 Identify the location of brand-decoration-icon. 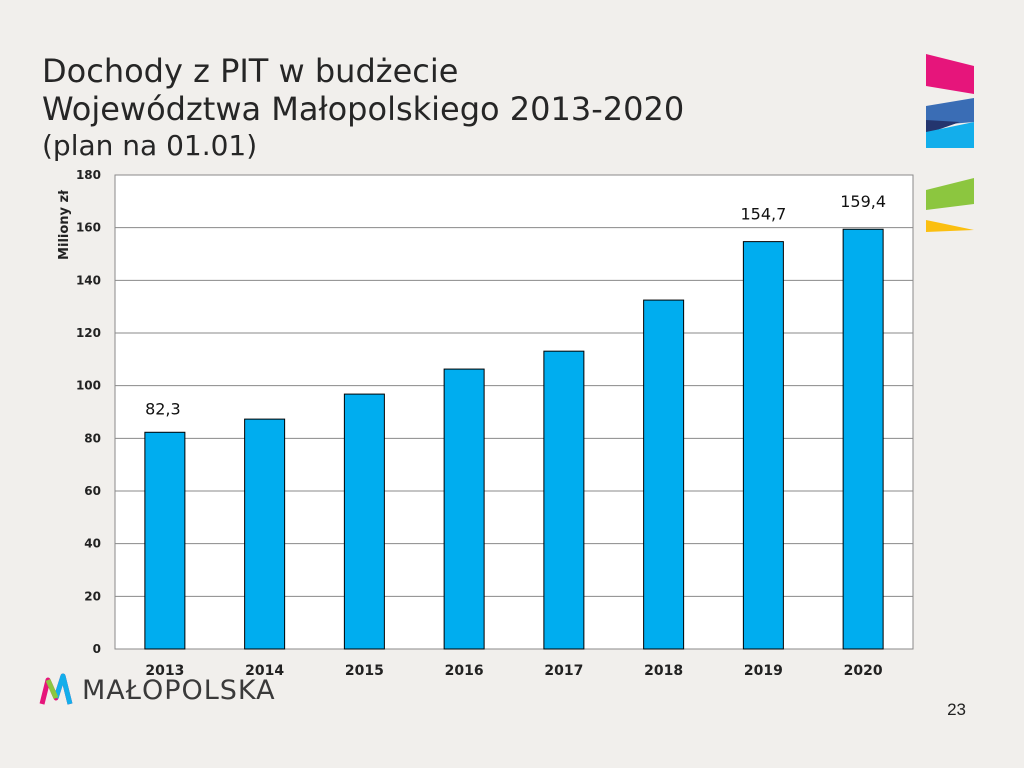
(950, 143).